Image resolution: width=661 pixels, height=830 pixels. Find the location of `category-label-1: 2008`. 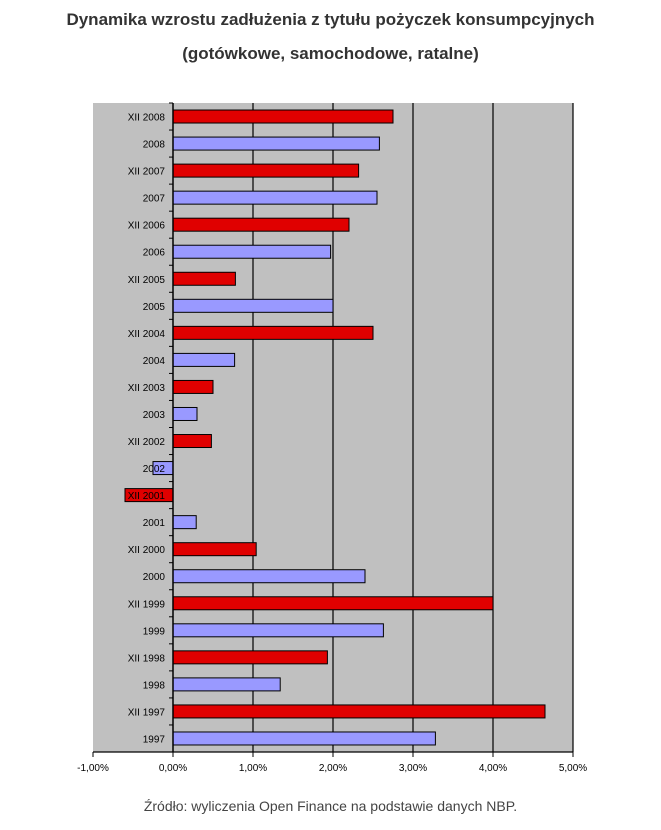

category-label-1: 2008 is located at coordinates (154, 145).